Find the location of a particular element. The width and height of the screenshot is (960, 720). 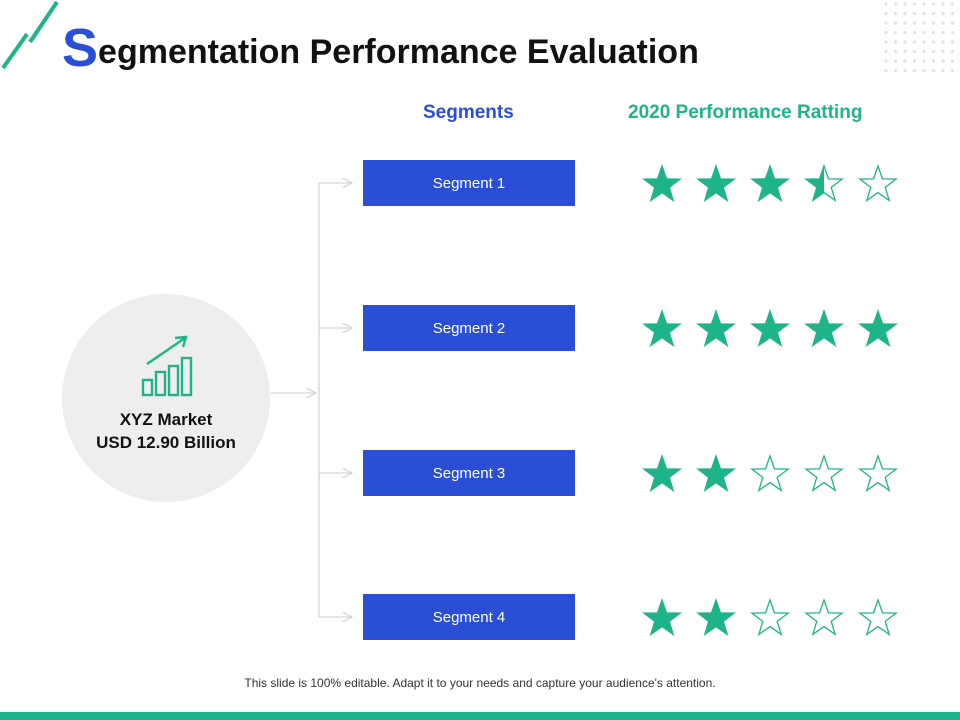

segment-label: Segment 2 is located at coordinates (469, 328).